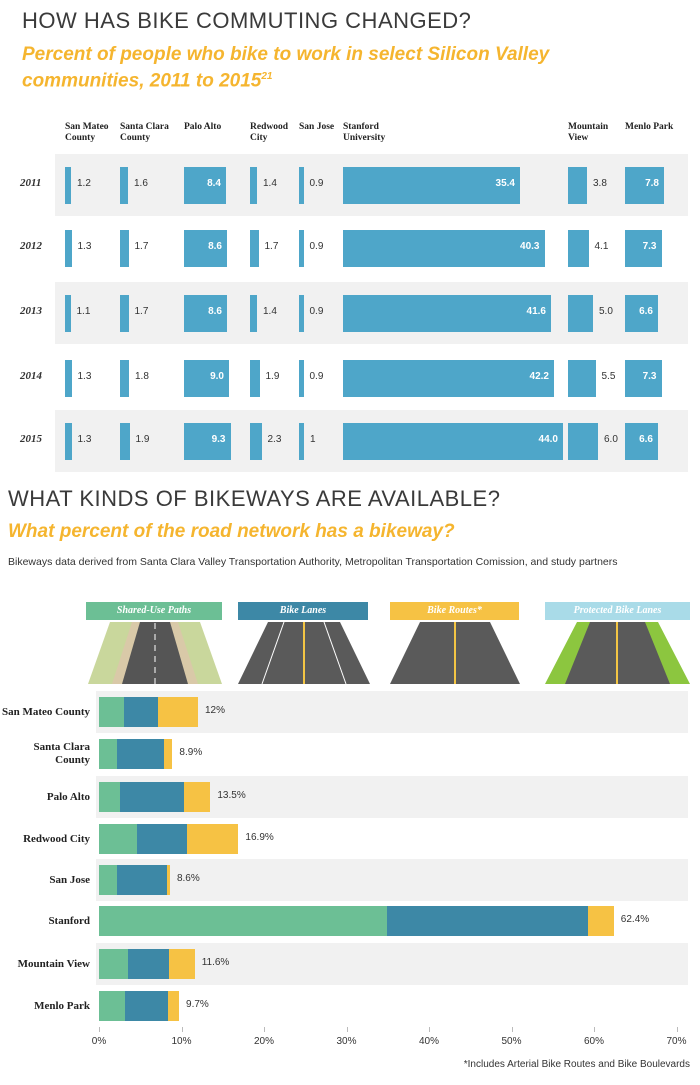 The image size is (700, 1085). I want to click on column-header: San Mateo County, so click(87, 132).